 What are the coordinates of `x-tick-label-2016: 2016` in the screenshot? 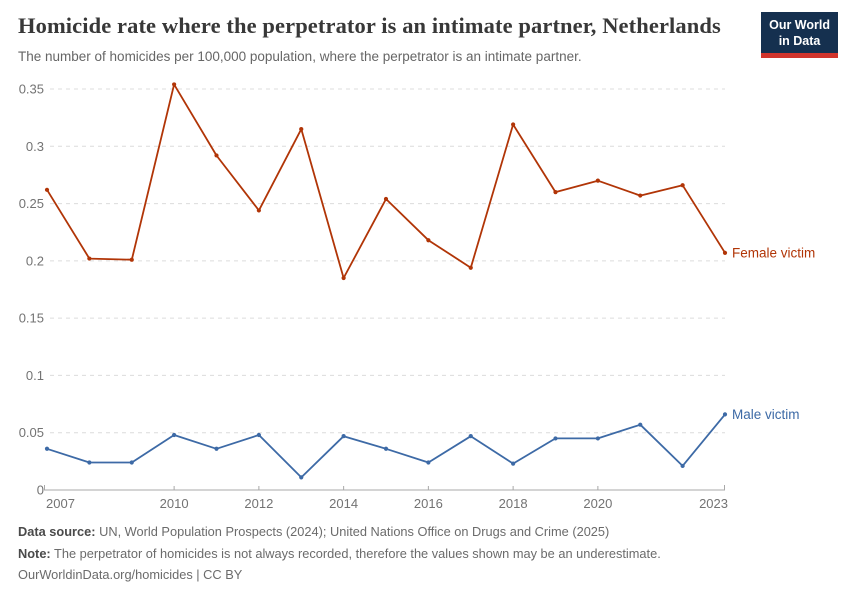 It's located at (428, 503).